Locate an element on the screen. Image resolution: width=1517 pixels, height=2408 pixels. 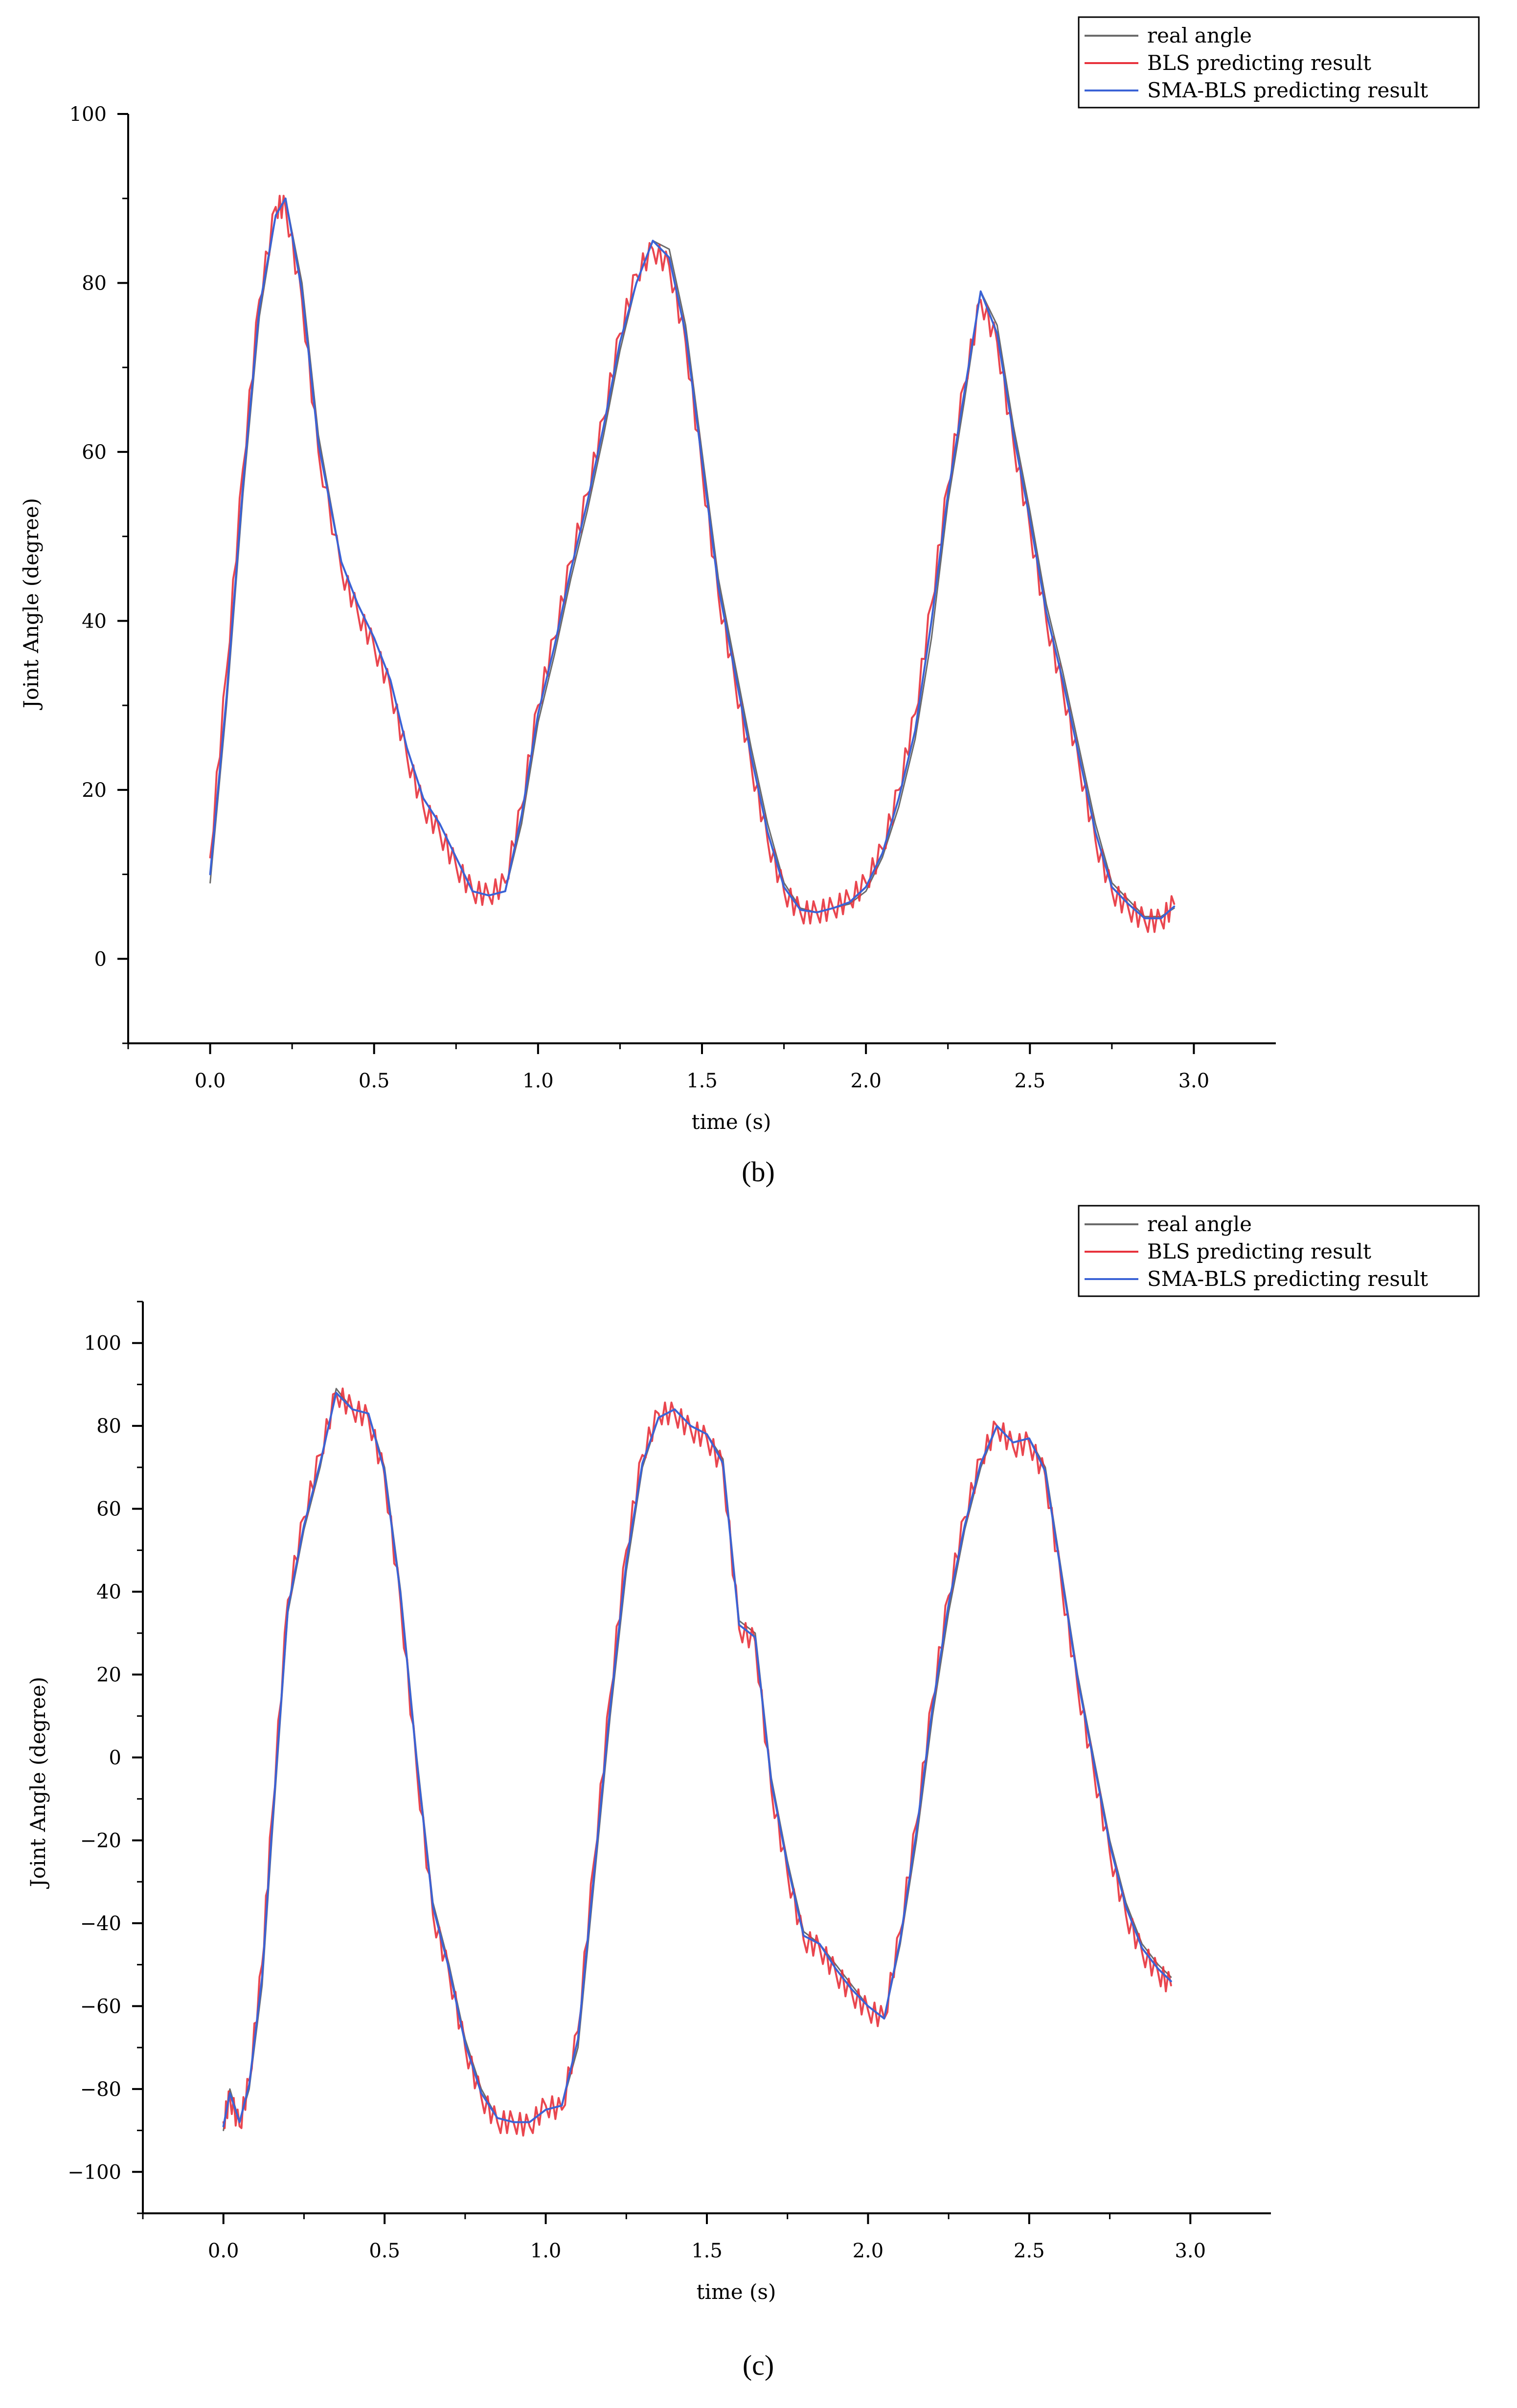
y-tick-label: −20 is located at coordinates (100, 1841).